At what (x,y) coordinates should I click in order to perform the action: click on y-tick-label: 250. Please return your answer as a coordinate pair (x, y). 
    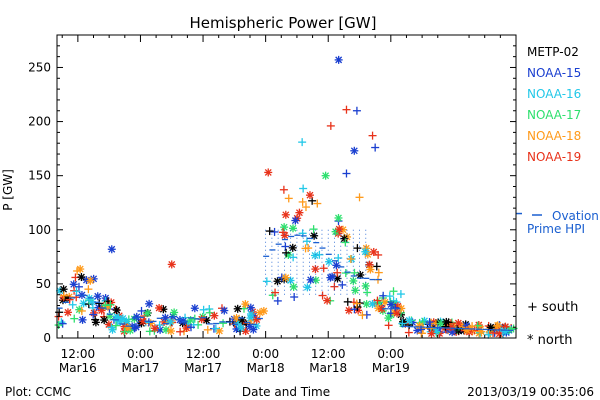
    Looking at the image, I should click on (39, 67).